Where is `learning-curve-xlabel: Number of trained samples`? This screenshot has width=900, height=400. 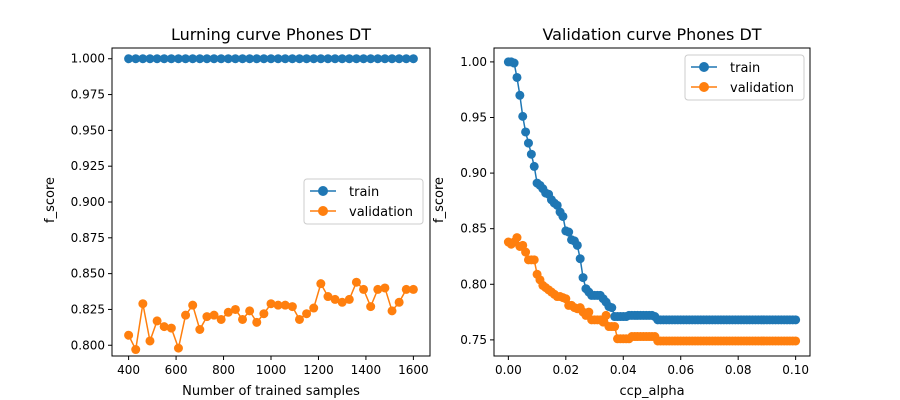
learning-curve-xlabel: Number of trained samples is located at coordinates (271, 391).